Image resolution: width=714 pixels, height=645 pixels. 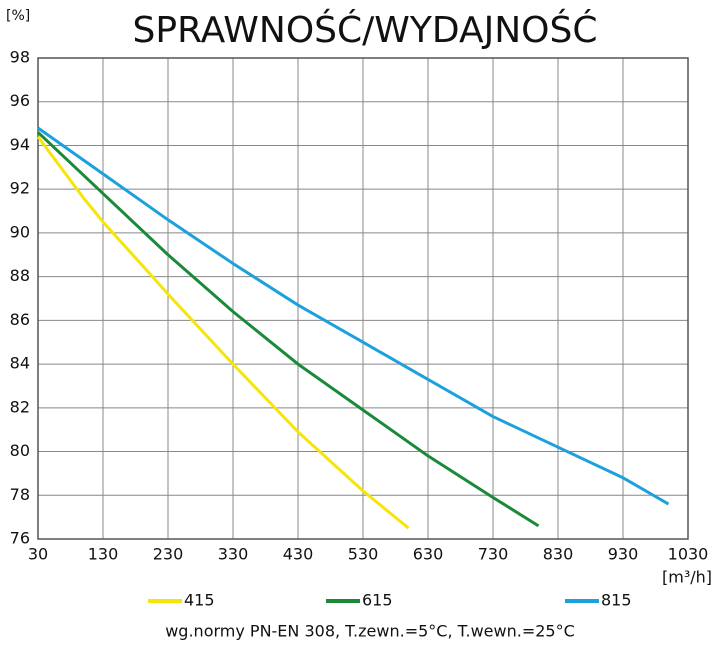 What do you see at coordinates (38, 554) in the screenshot?
I see `x-tick-label: 30` at bounding box center [38, 554].